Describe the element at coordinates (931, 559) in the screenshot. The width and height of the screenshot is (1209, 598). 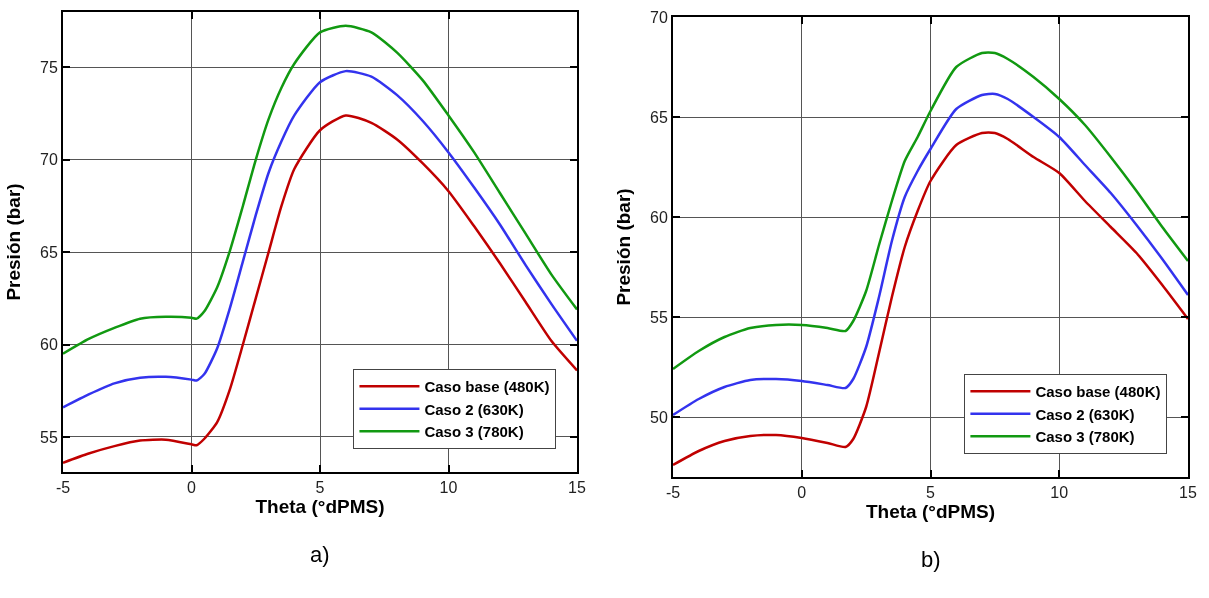
I see `text: b)` at that location.